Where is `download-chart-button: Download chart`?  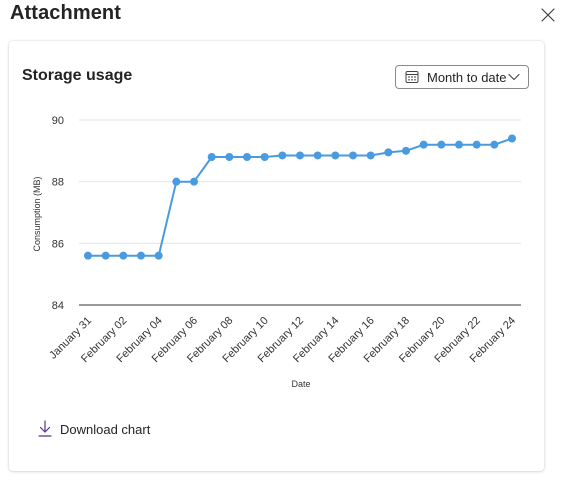 download-chart-button: Download chart is located at coordinates (93, 429).